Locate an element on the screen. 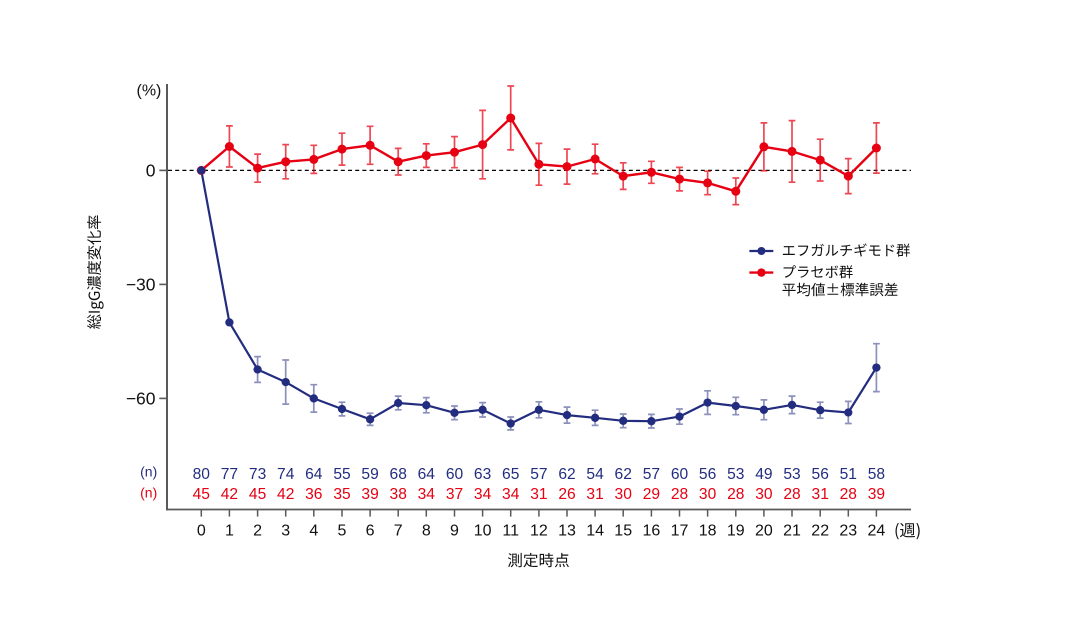 This screenshot has height=627, width=1070. svg-text: 18 is located at coordinates (708, 530).